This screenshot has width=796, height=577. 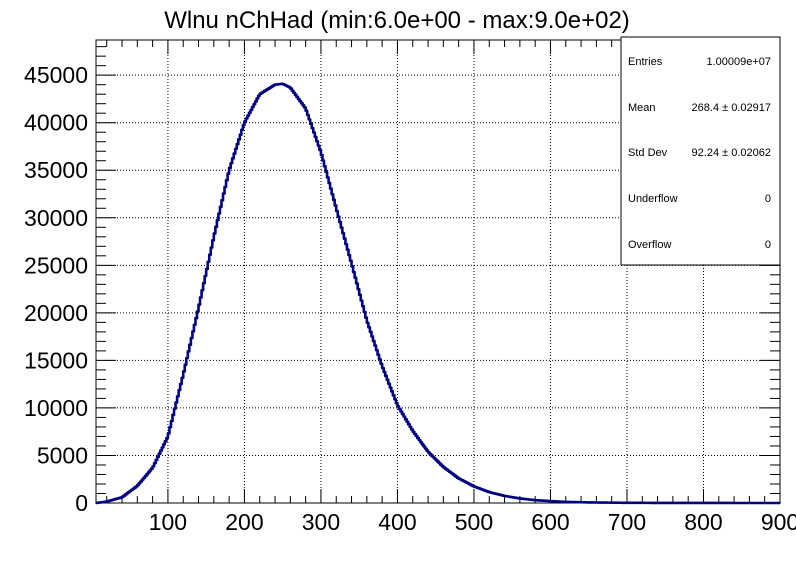 What do you see at coordinates (768, 245) in the screenshot?
I see `stats-overflow-value: 0` at bounding box center [768, 245].